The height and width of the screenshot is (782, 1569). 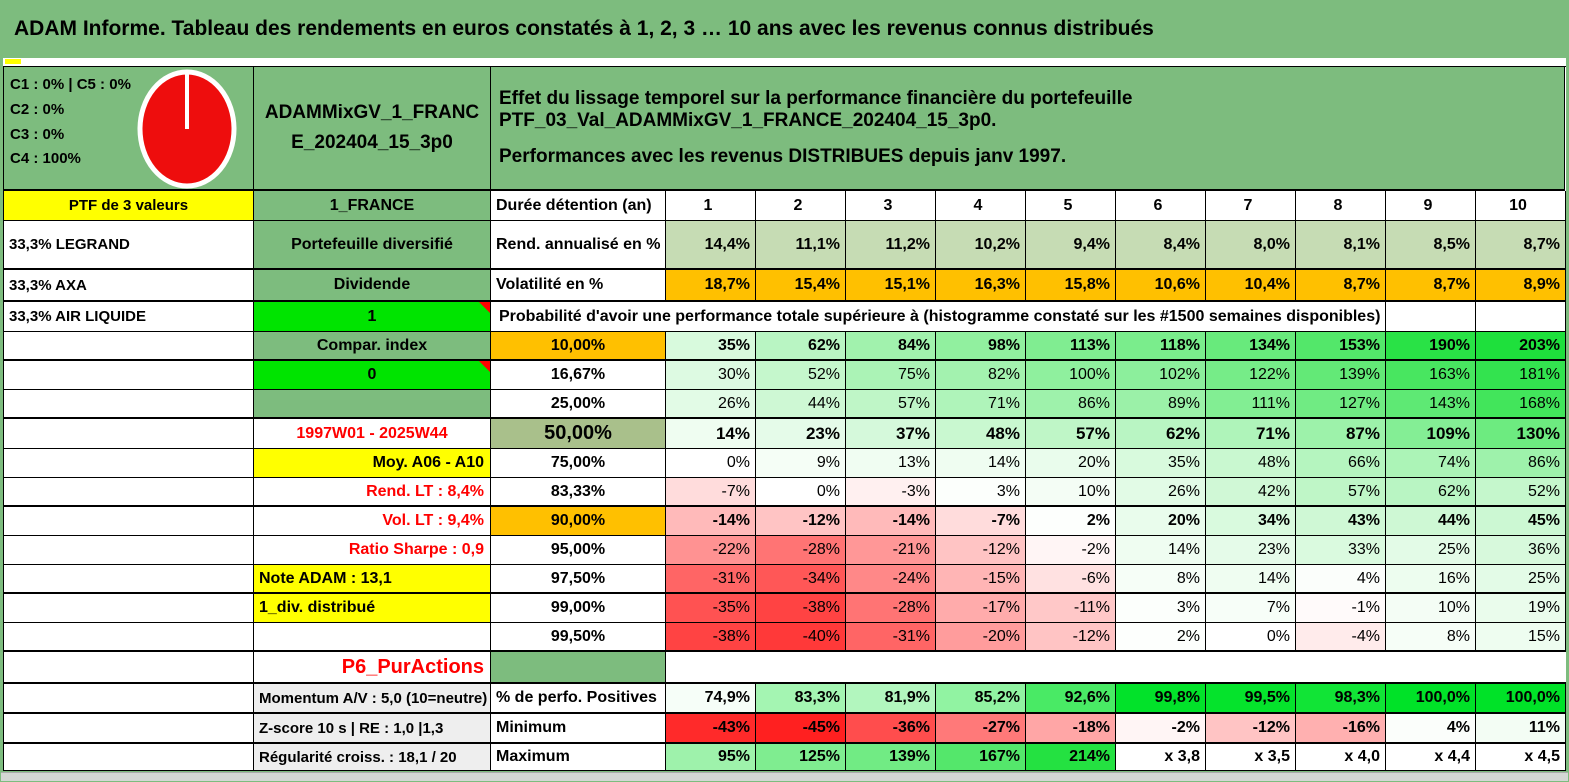 What do you see at coordinates (981, 492) in the screenshot?
I see `data-cell: 3%` at bounding box center [981, 492].